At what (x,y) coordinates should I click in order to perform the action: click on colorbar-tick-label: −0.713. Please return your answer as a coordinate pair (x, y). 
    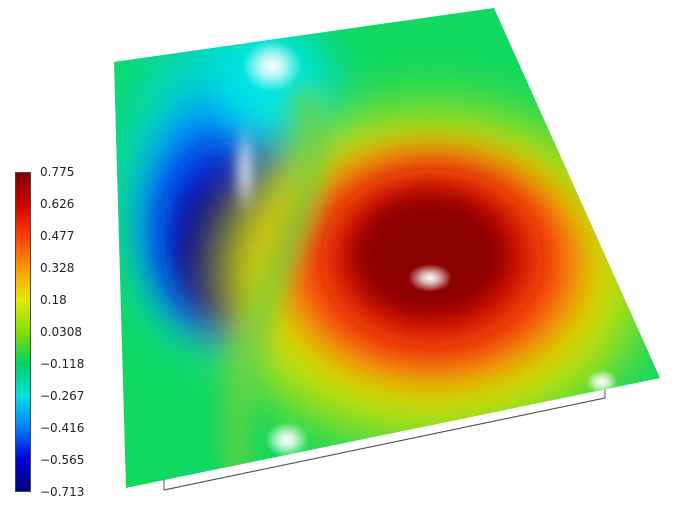
    Looking at the image, I should click on (62, 492).